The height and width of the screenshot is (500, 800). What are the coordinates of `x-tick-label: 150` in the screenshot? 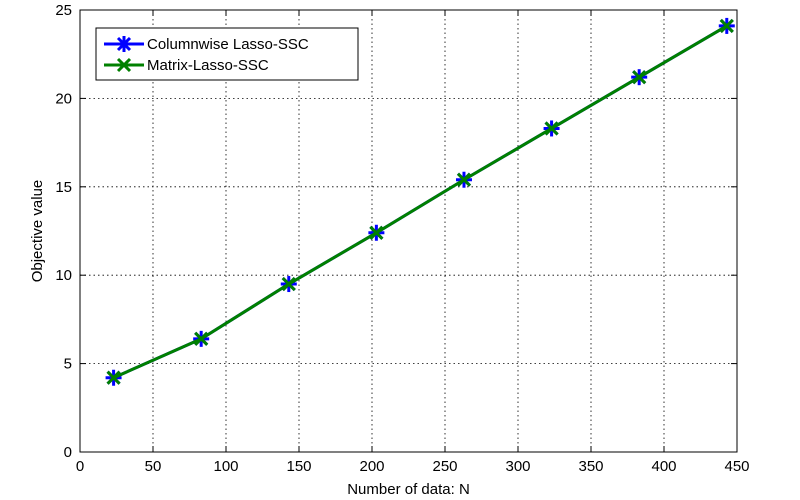 It's located at (298, 466).